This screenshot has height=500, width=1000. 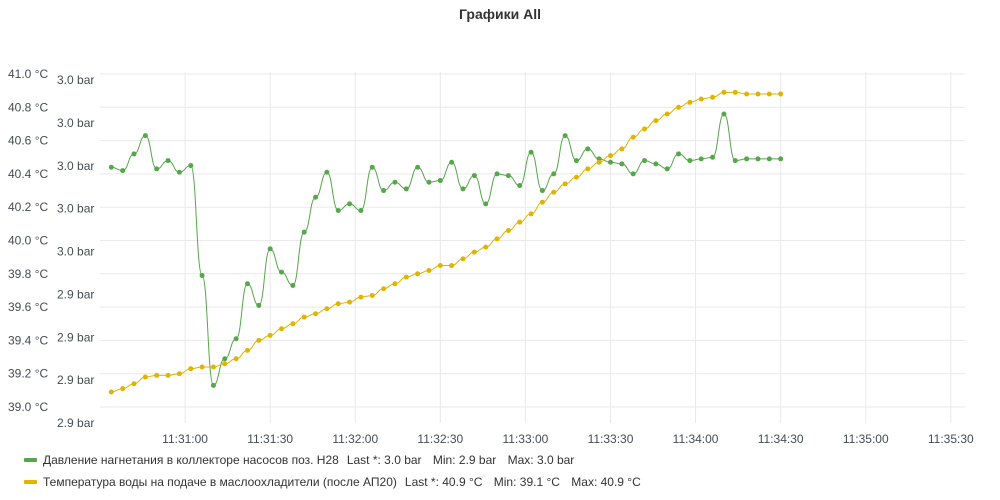 What do you see at coordinates (611, 438) in the screenshot?
I see `x-tick-label: 11:33:30` at bounding box center [611, 438].